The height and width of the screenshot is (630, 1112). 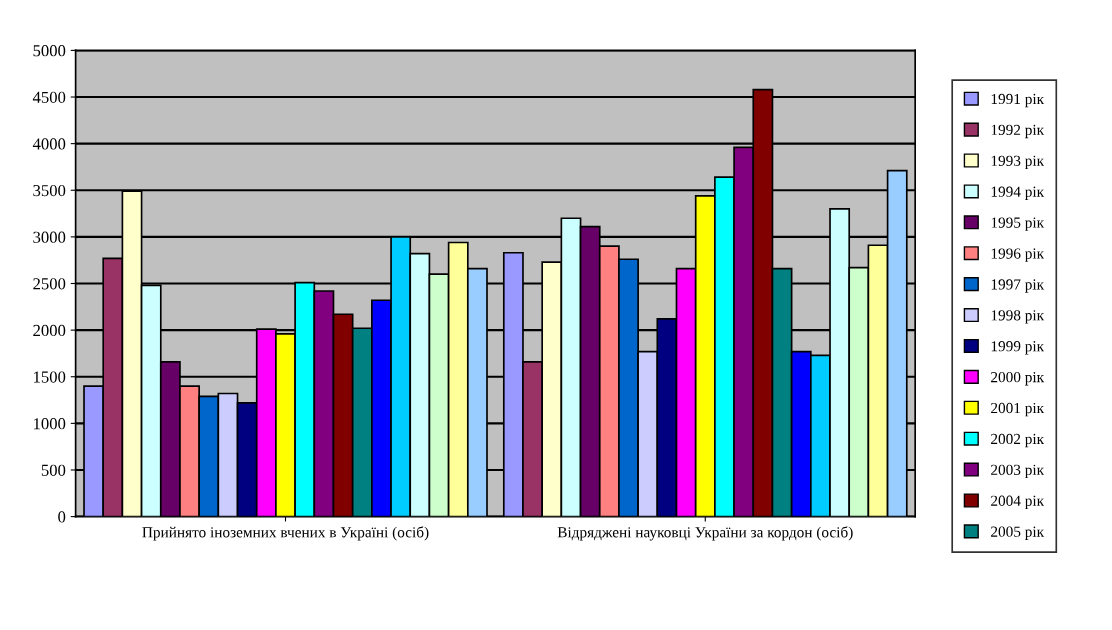 I want to click on legend-label: 2000 рік, so click(x=1018, y=378).